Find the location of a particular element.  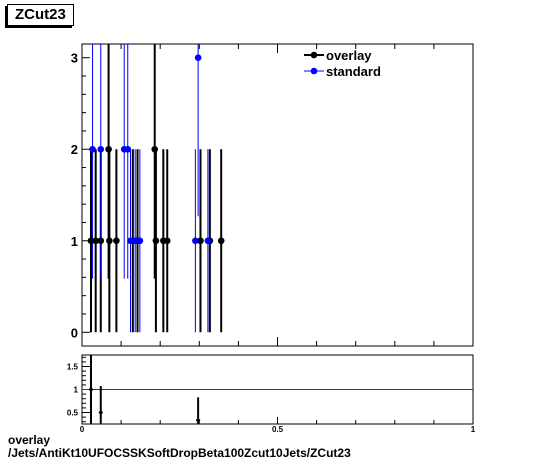

ratio-axes: 0.511.50 0.5 1 is located at coordinates (271, 395).